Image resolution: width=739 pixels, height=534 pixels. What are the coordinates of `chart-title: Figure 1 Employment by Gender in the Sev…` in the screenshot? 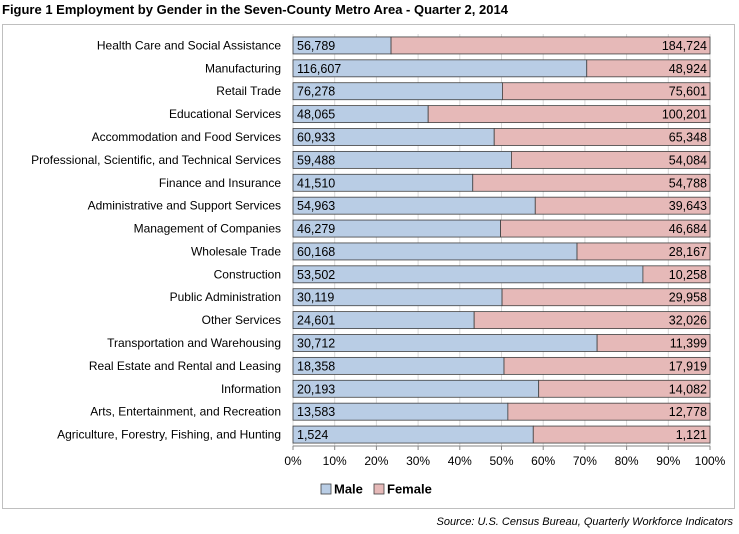 It's located at (255, 9).